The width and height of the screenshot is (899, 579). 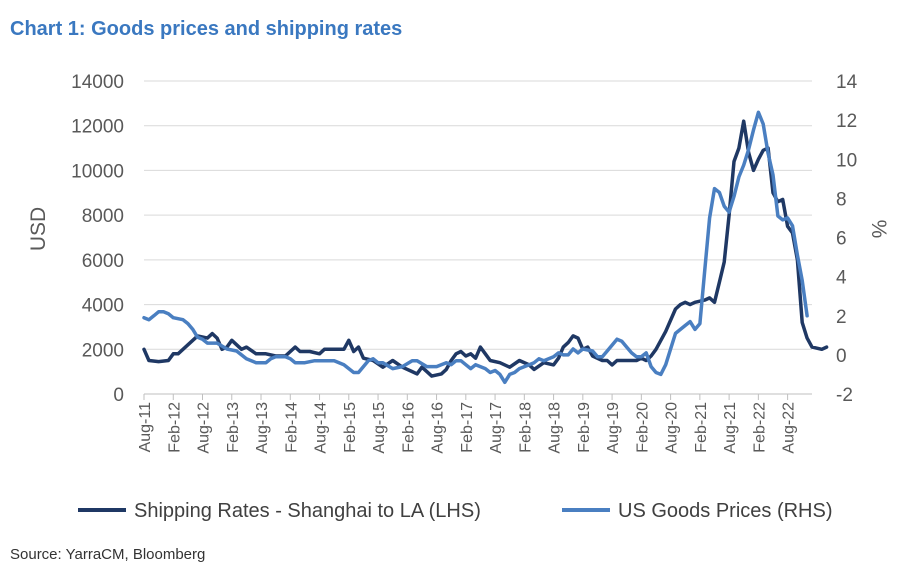 I want to click on y-left-tick-label: 14000, so click(x=97, y=82).